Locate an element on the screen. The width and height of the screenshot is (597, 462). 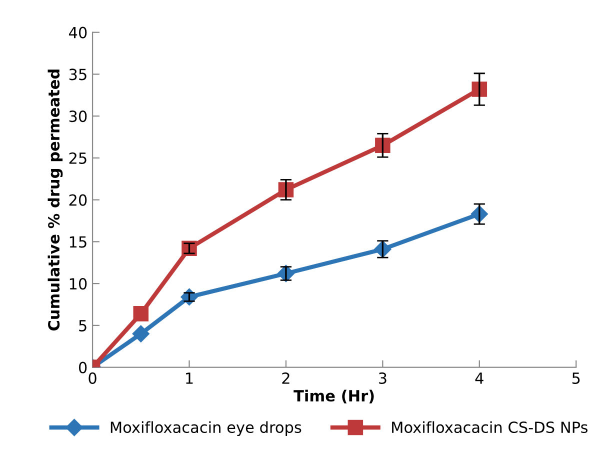
y-tick-label: 5 is located at coordinates (82, 326).